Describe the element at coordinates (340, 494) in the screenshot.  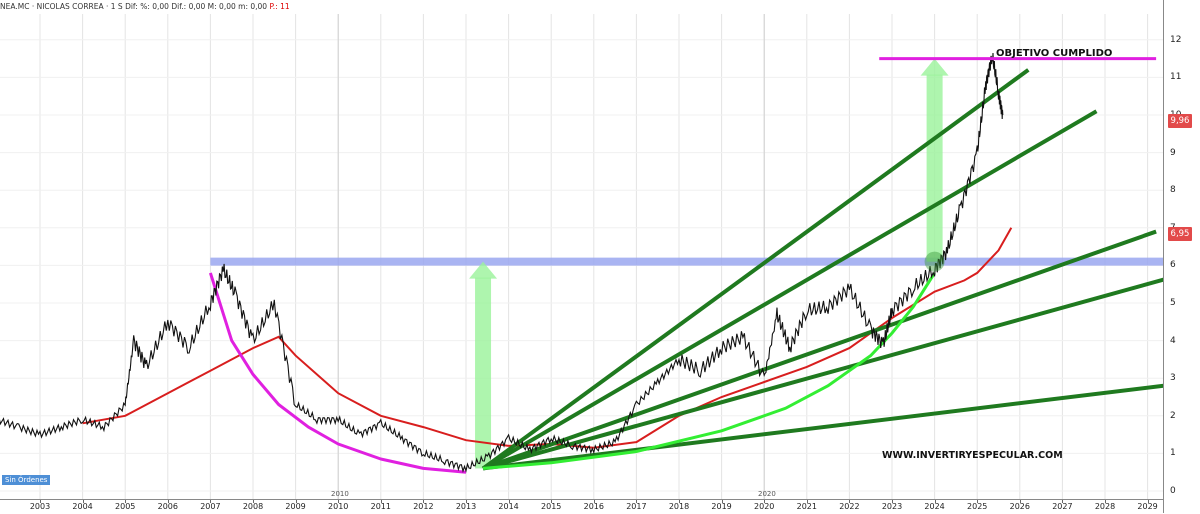
I see `decade-label-2010: 2010` at that location.